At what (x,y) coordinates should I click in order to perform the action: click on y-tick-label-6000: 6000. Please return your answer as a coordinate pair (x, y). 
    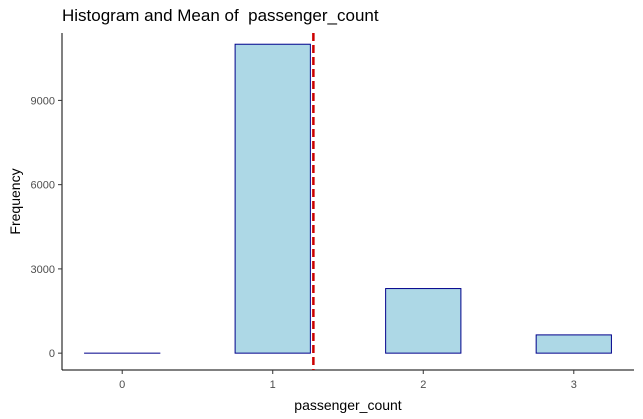
    Looking at the image, I should click on (43, 186).